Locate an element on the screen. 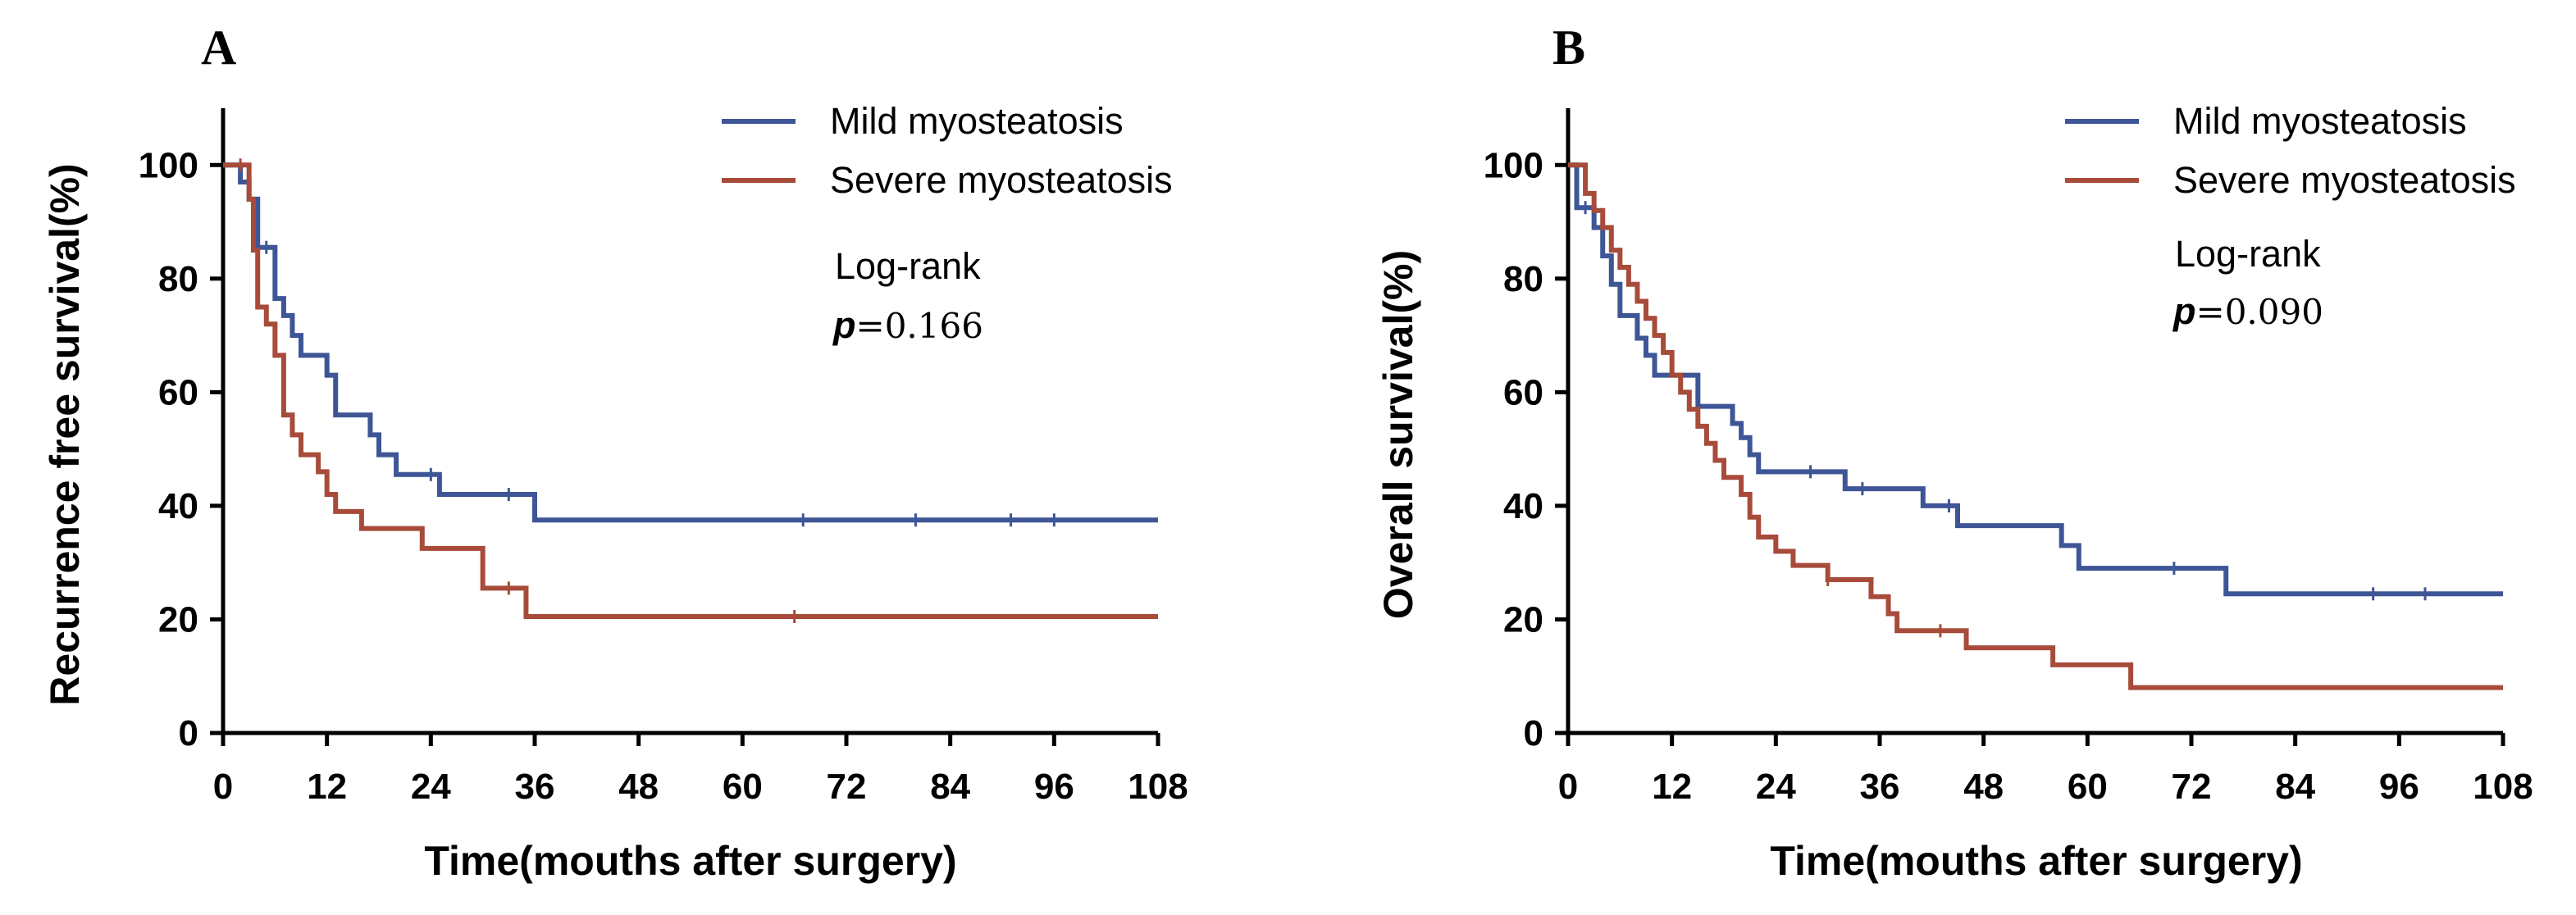 Image resolution: width=2576 pixels, height=915 pixels. x-tick-label-a: 84 is located at coordinates (950, 787).